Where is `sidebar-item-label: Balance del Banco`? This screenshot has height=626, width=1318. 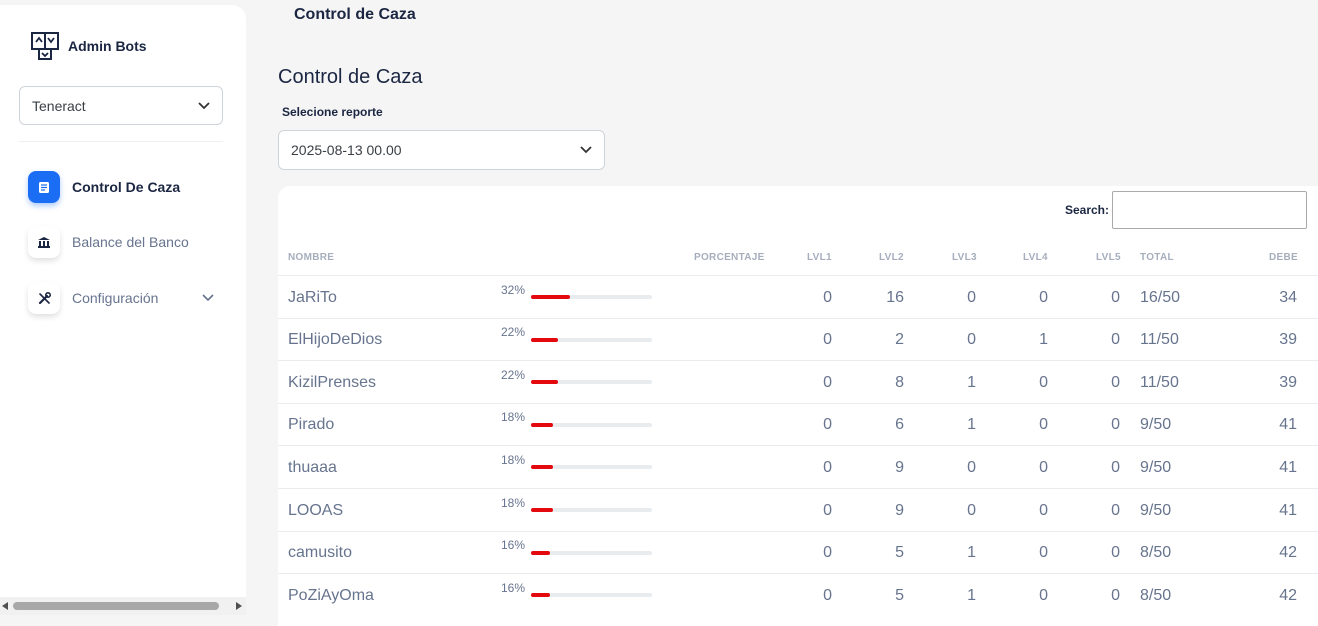 sidebar-item-label: Balance del Banco is located at coordinates (130, 242).